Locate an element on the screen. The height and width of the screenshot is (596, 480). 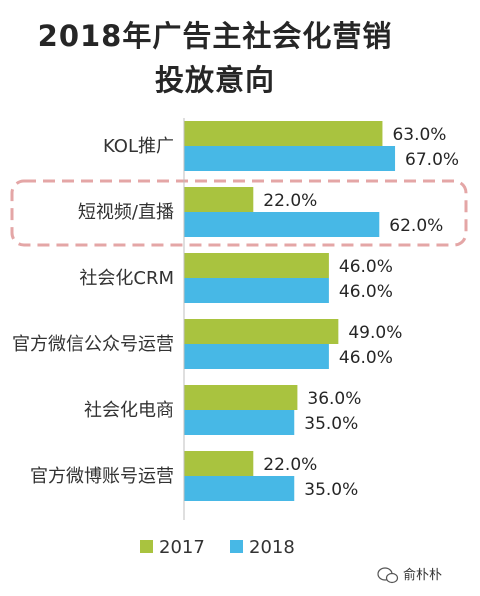
value-label: 67.0% is located at coordinates (432, 160).